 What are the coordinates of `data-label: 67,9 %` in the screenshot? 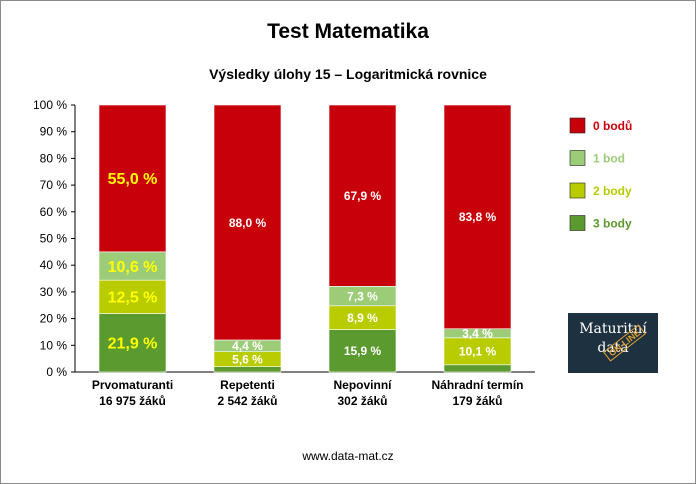 It's located at (363, 196).